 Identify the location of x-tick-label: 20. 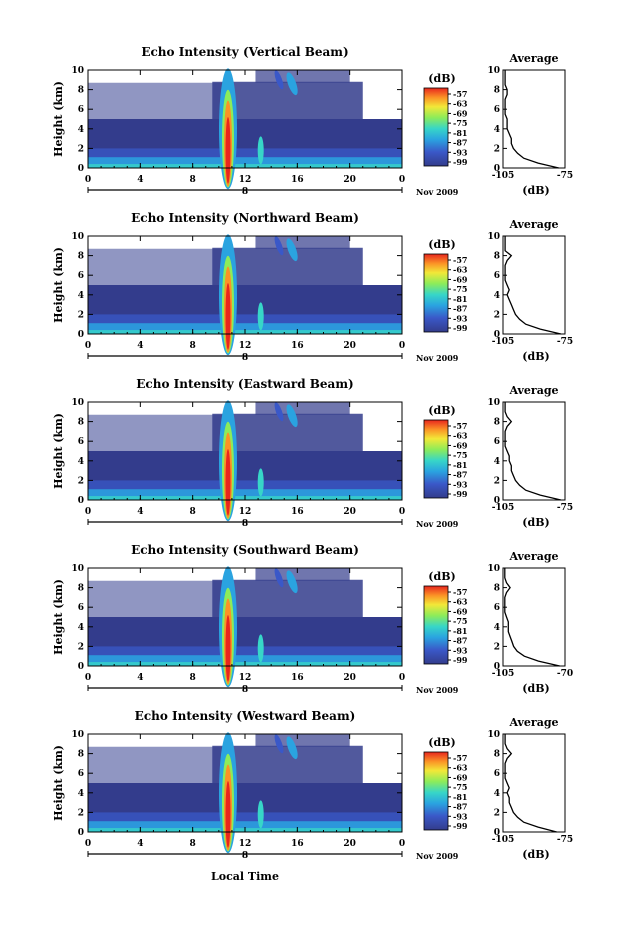
(349, 512).